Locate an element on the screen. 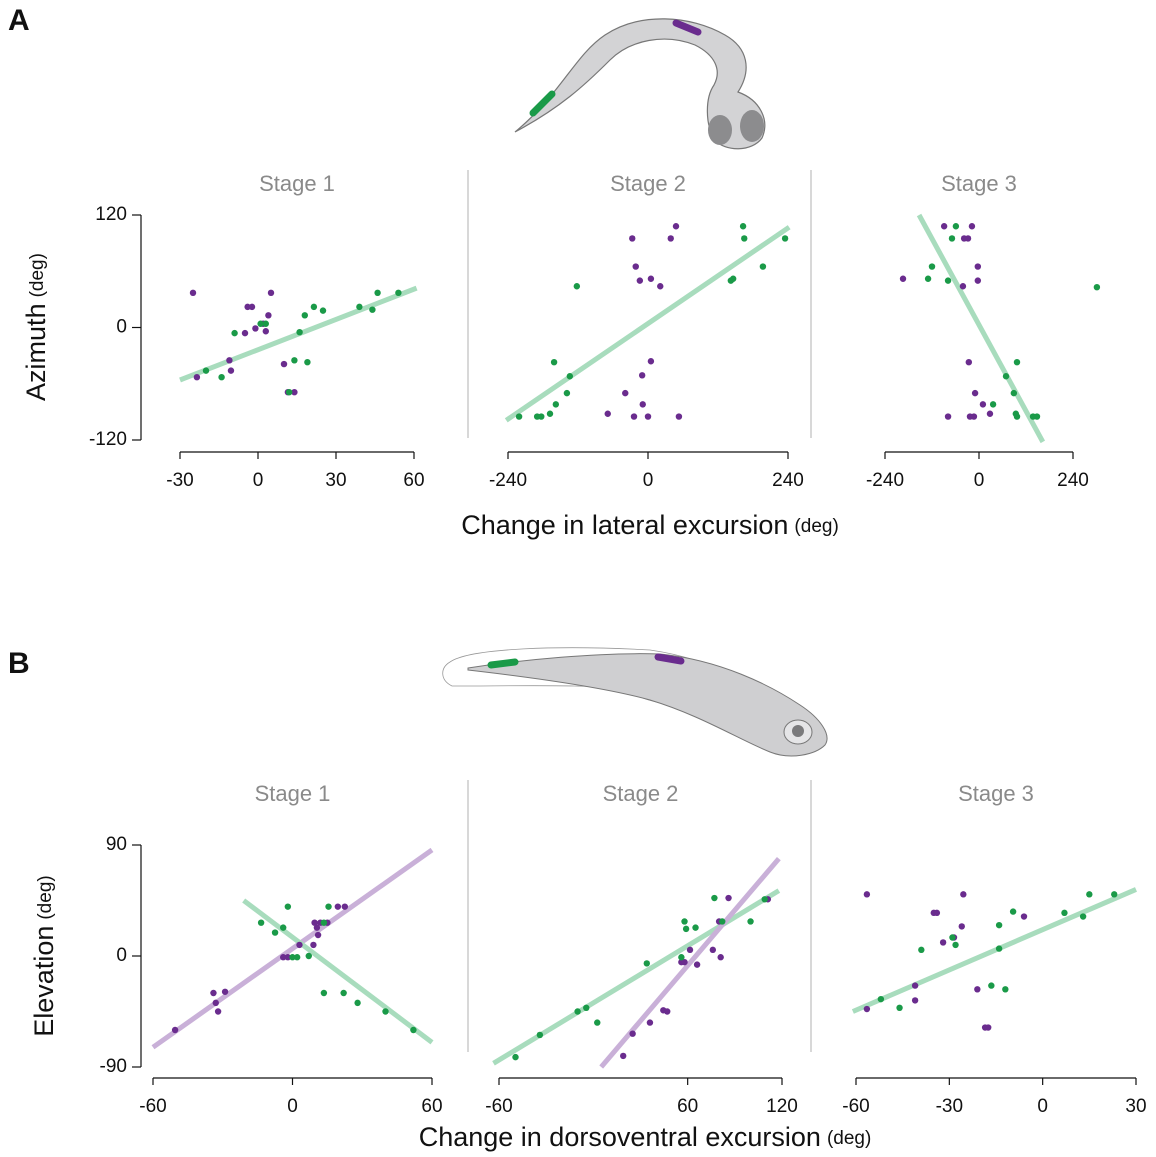  y-tick-label: 90 is located at coordinates (116, 844).